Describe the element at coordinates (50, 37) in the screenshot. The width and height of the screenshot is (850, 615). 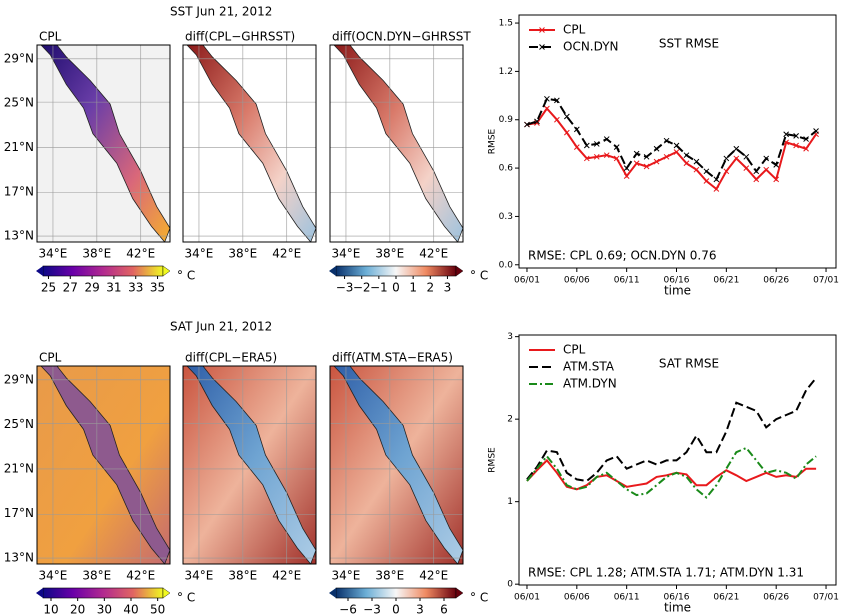
I see `panel-title: CPL` at that location.